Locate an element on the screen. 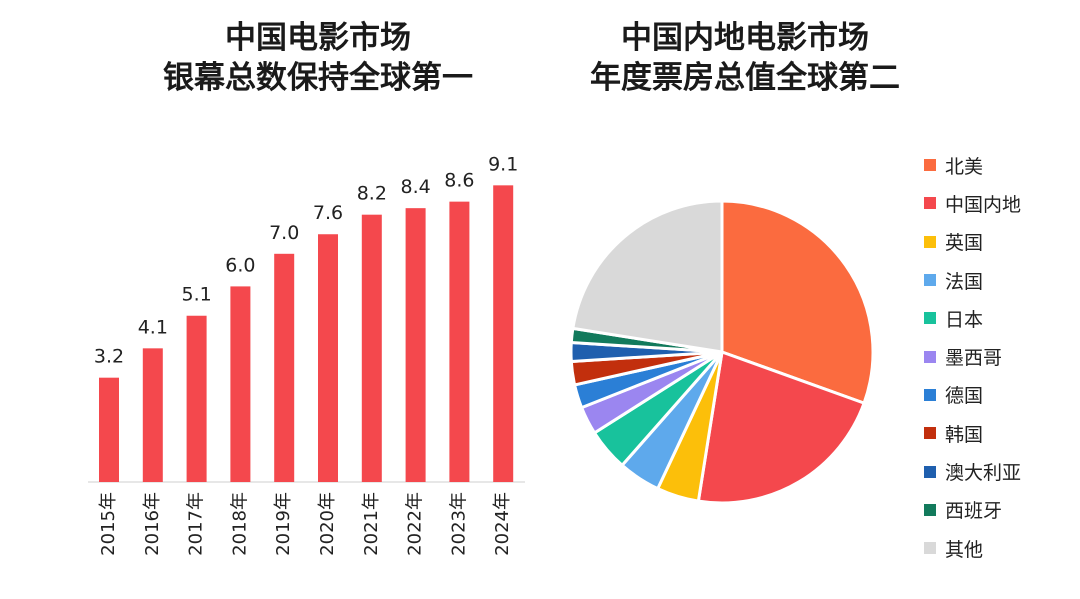  legend-label: 墨西哥 is located at coordinates (974, 358).